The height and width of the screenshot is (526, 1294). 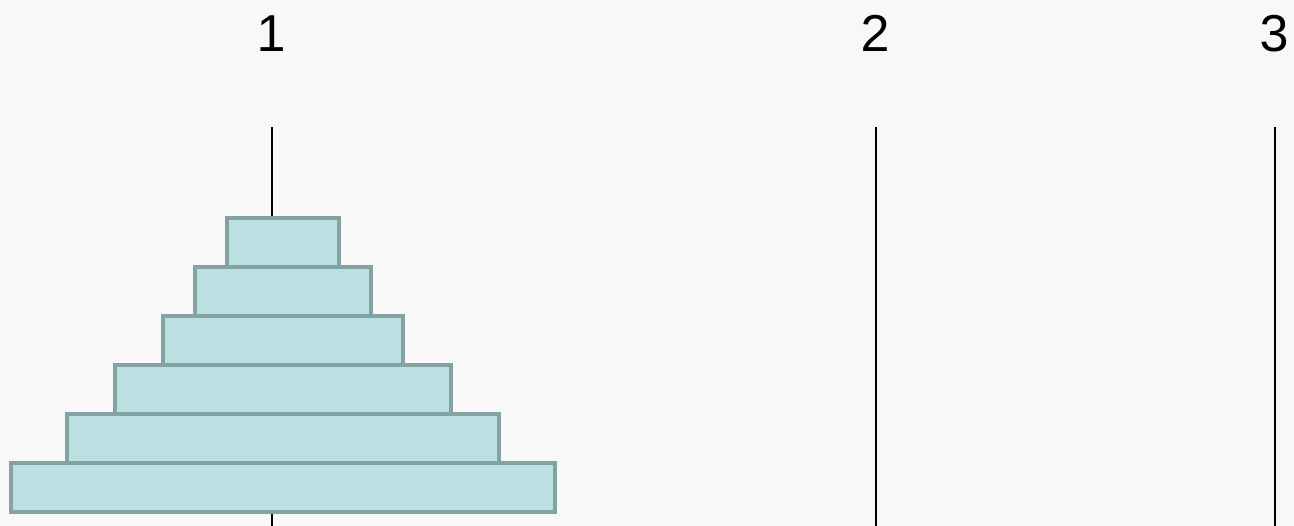 I want to click on peg-label-1: 1, so click(x=271, y=34).